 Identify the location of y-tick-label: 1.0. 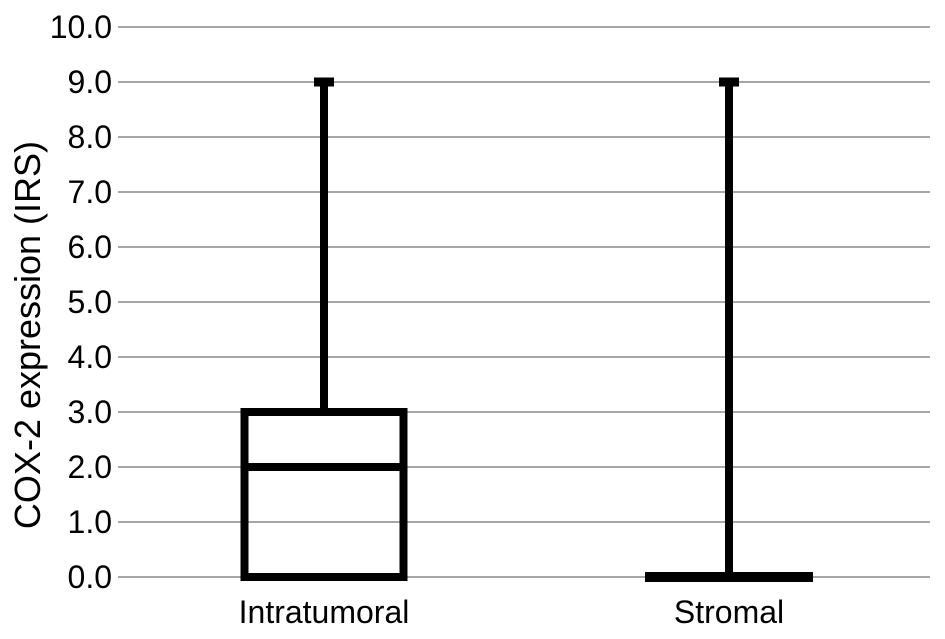
(90, 522).